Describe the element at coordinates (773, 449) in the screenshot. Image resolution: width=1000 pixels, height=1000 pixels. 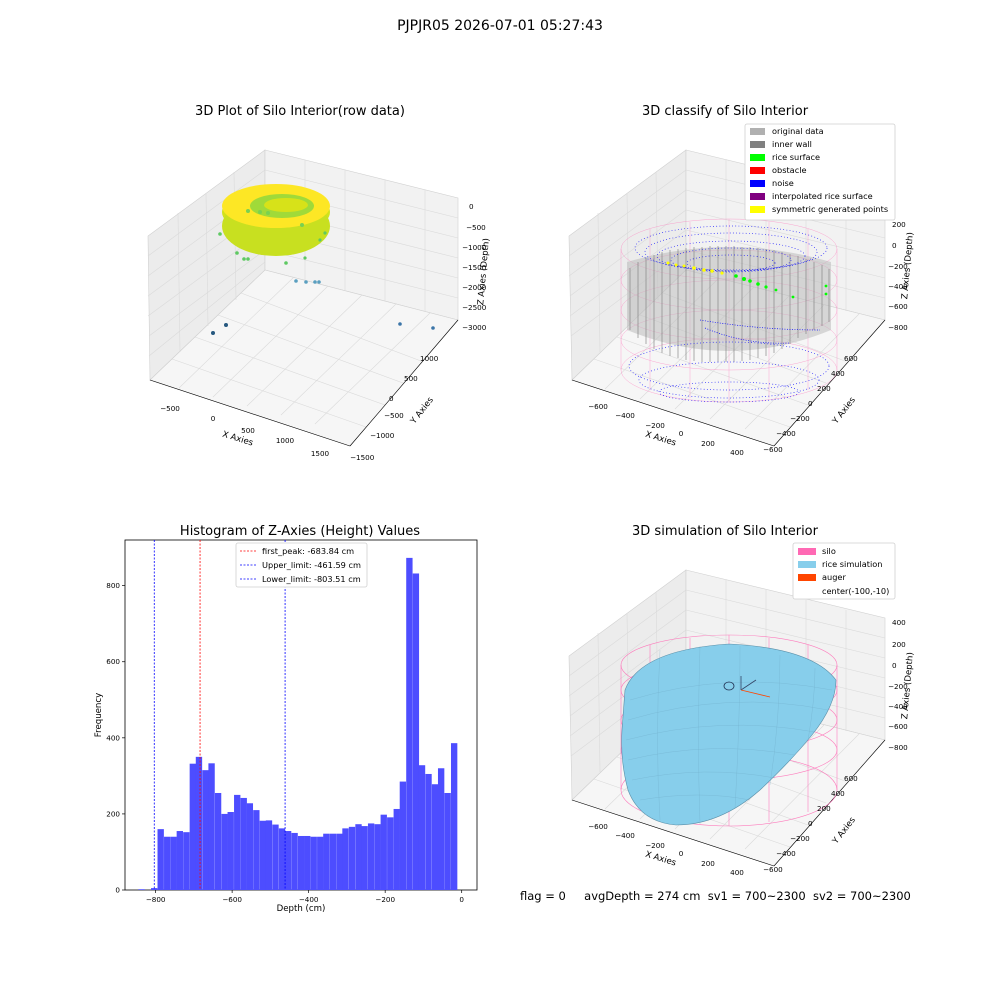
I see `cls-y-tick: −600` at that location.